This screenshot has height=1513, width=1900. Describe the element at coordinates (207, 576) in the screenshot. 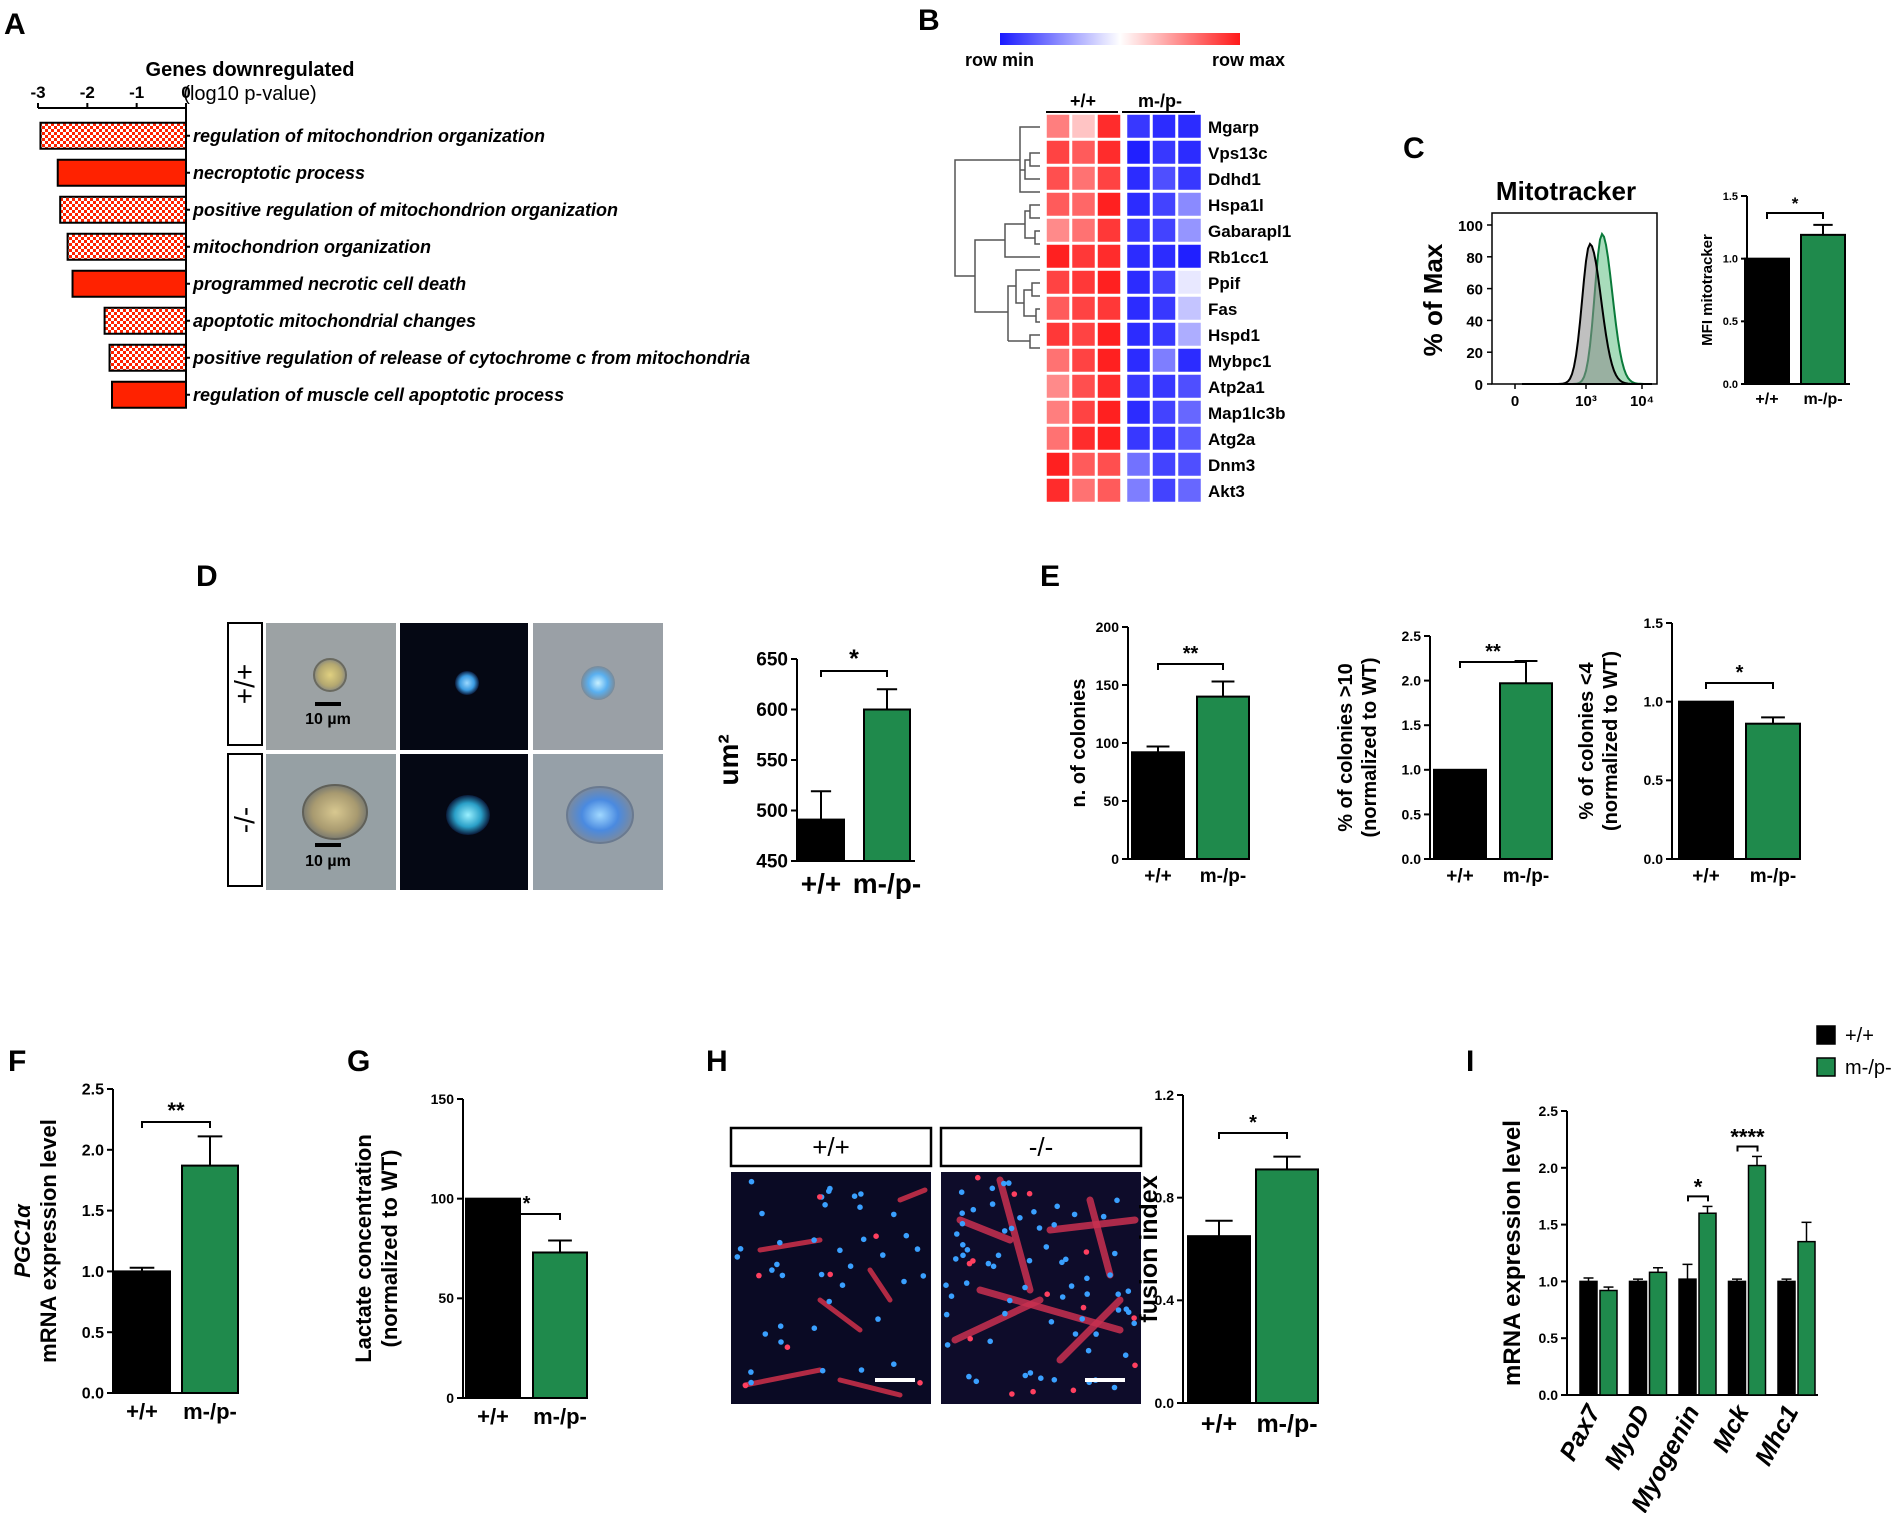

I see `panel-letter-d: D` at that location.